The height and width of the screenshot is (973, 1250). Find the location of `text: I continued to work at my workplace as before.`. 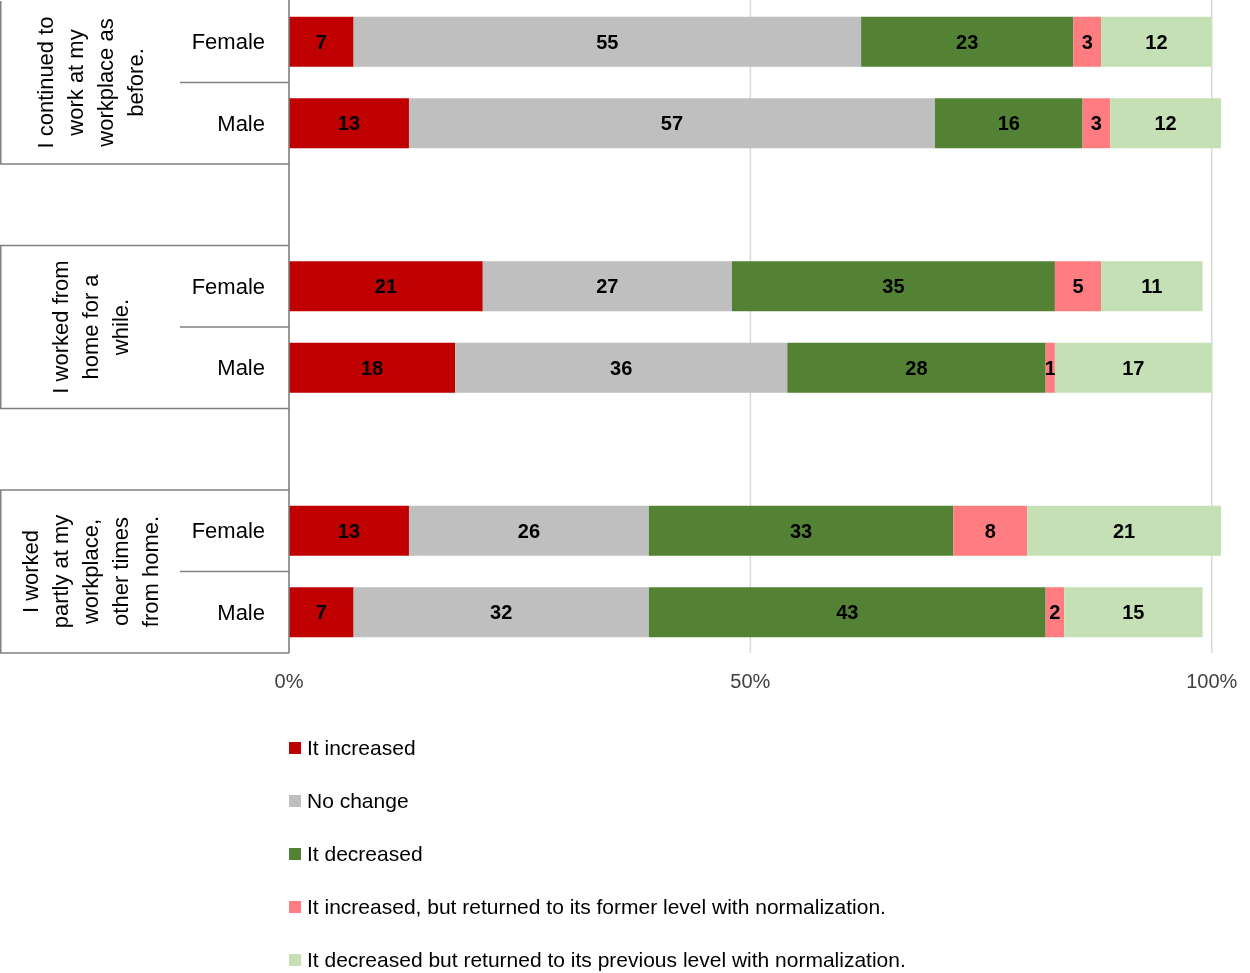

text: I continued to work at my workplace as before. is located at coordinates (90, 82).